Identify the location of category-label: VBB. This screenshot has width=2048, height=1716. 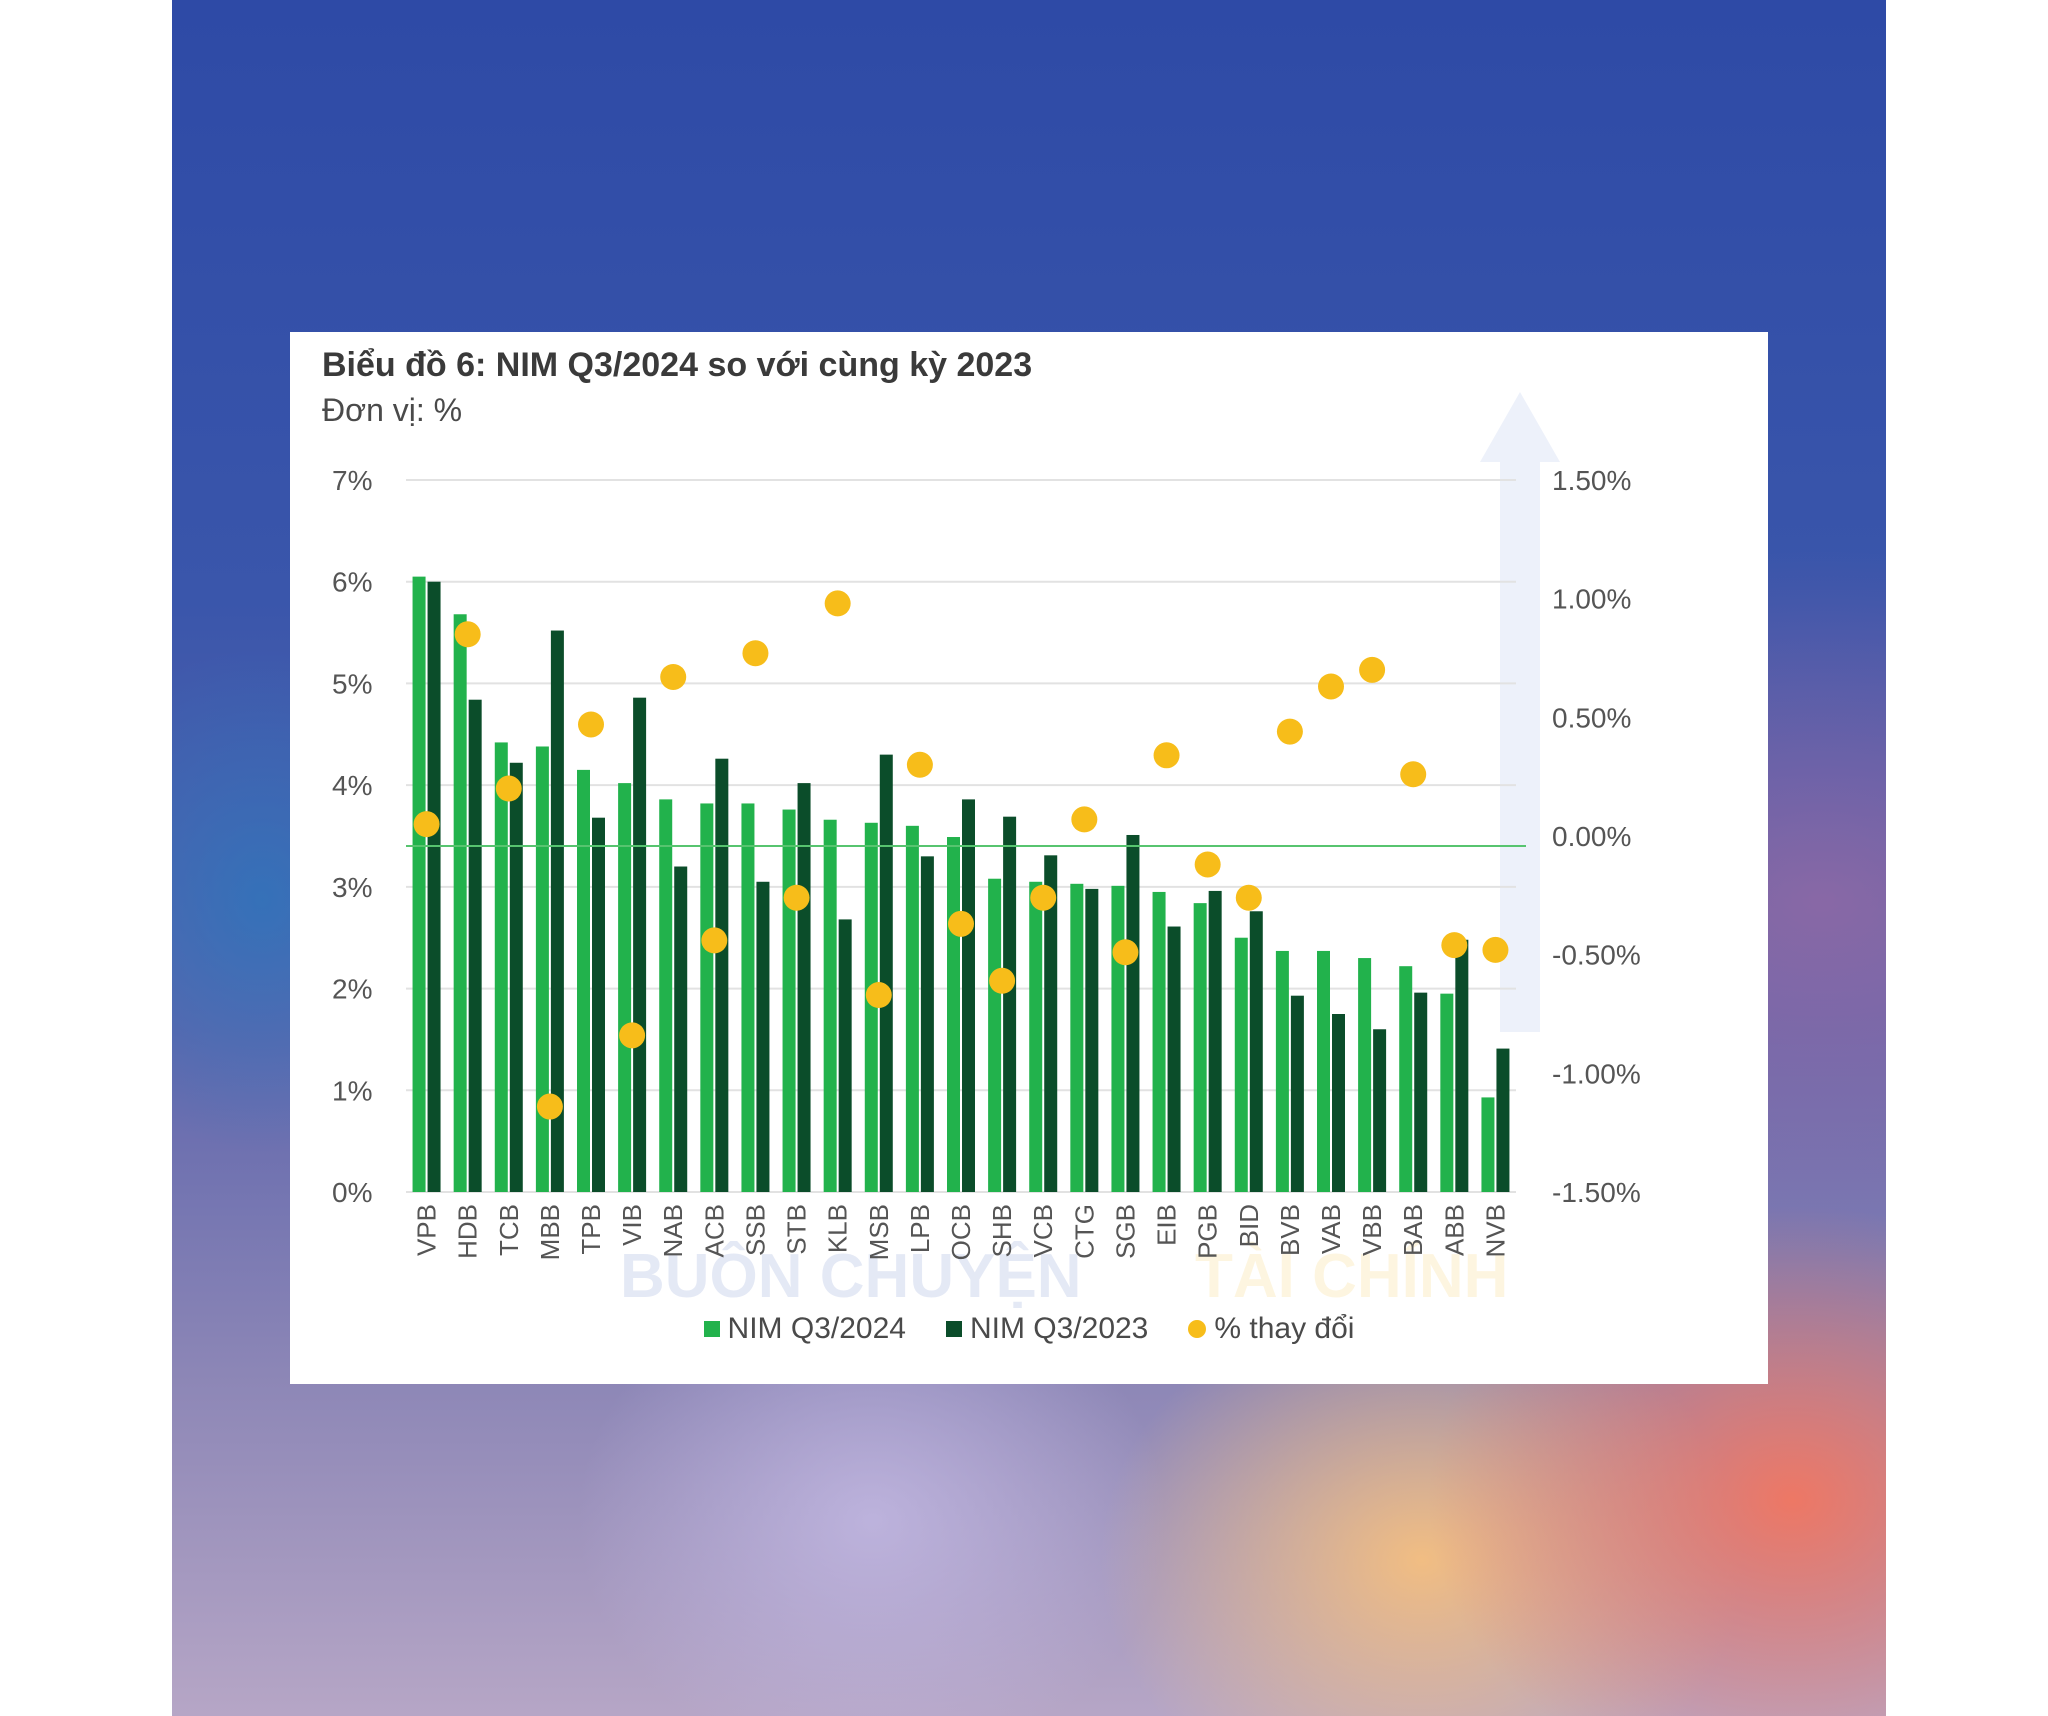
(1372, 1230).